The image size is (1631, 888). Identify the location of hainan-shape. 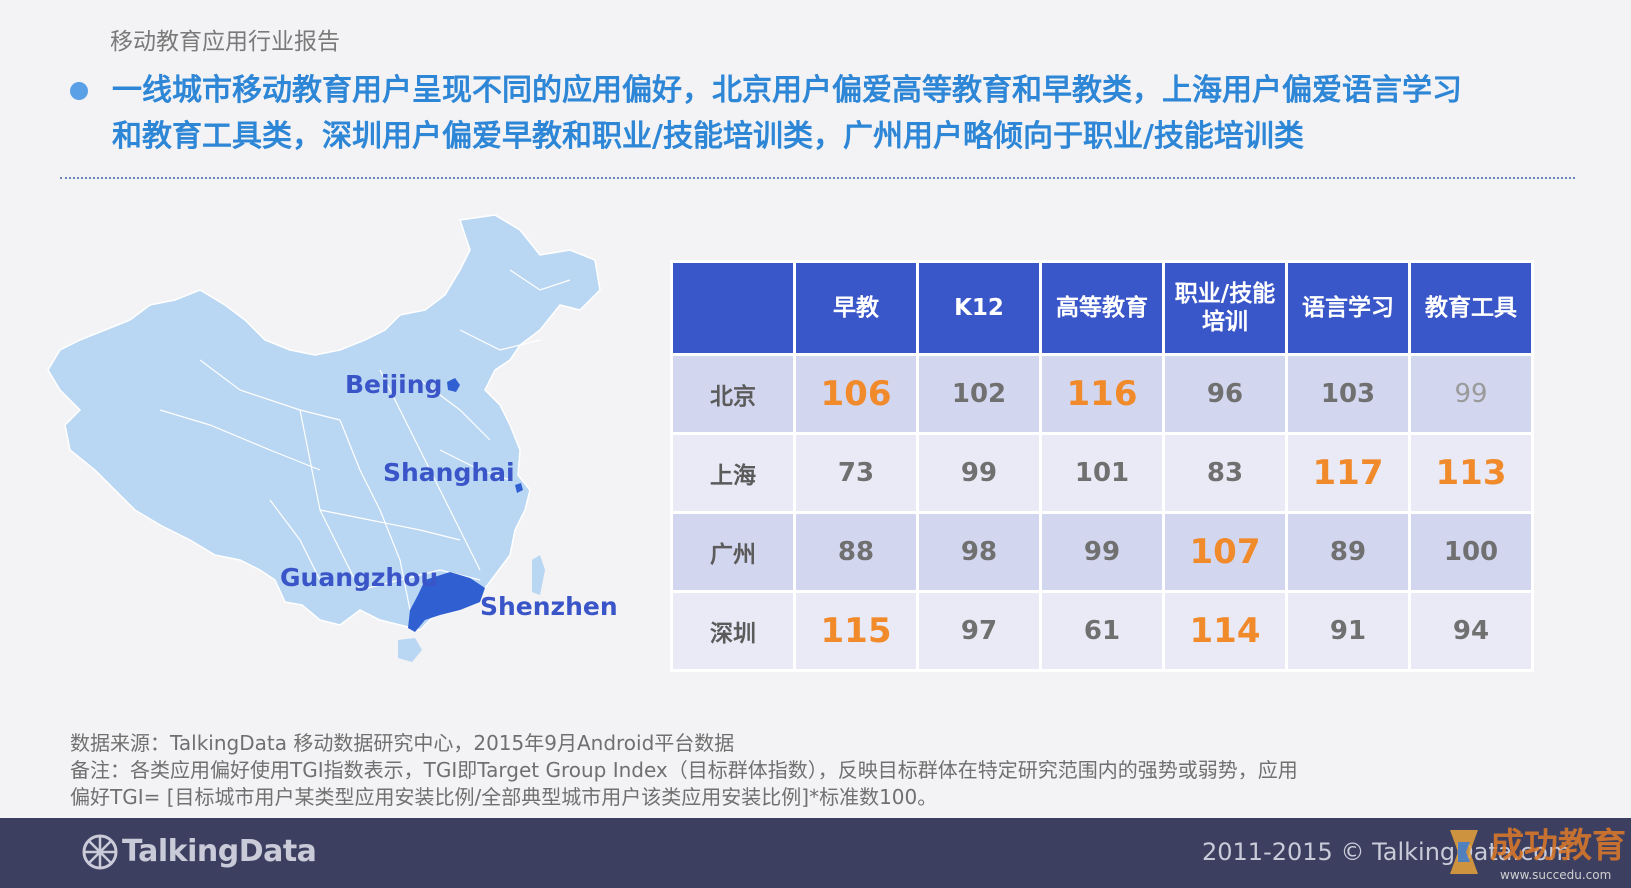
(410, 650).